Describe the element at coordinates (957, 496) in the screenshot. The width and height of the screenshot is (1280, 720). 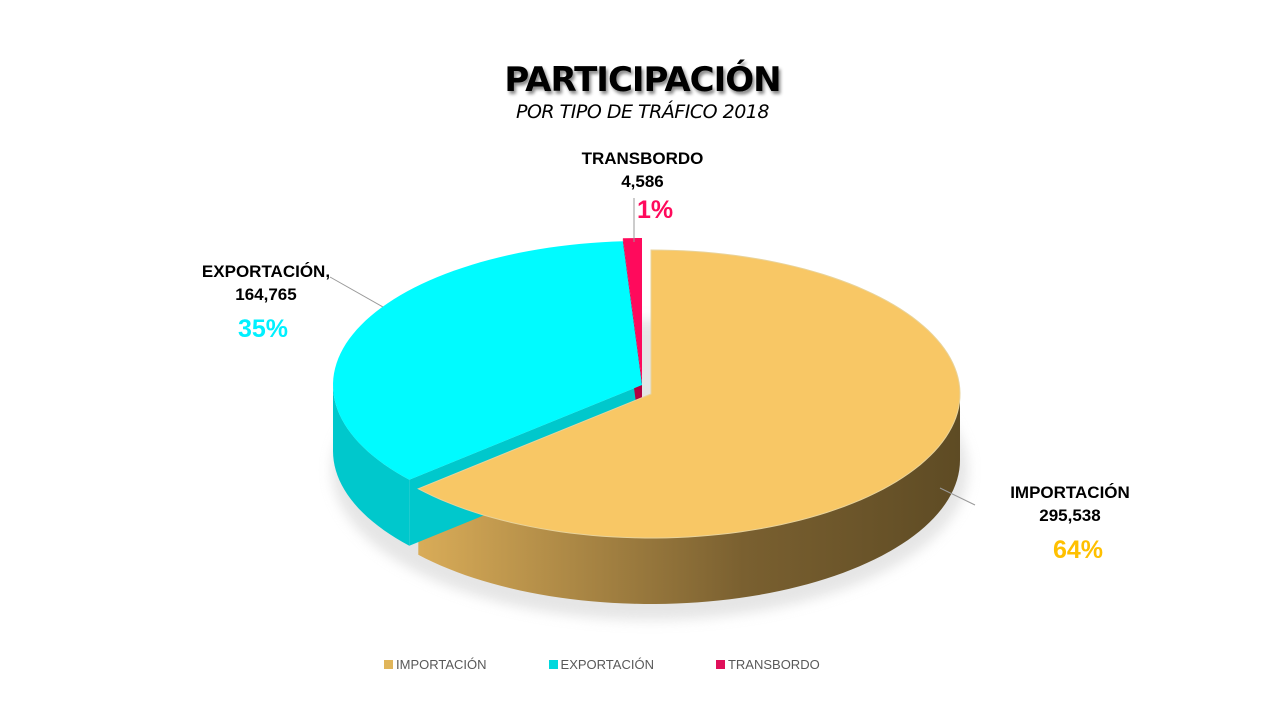
I see `leader-line-importacion` at that location.